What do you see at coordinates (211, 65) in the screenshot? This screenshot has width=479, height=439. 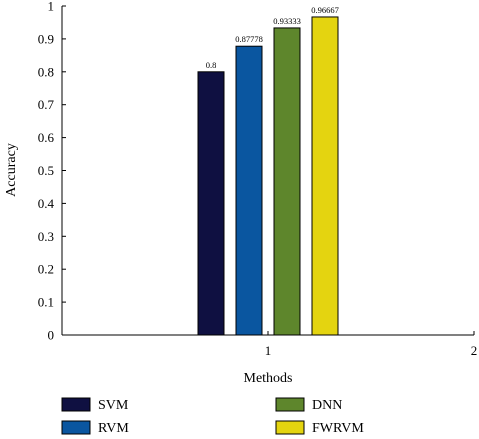 I see `data-label-svm: 0.8` at bounding box center [211, 65].